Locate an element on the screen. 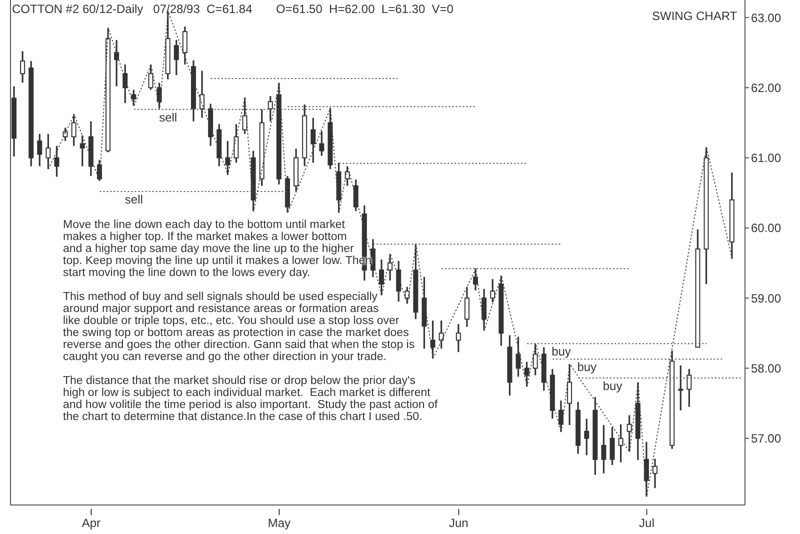 The width and height of the screenshot is (800, 534). y-tick-label: 58.00 is located at coordinates (766, 368).